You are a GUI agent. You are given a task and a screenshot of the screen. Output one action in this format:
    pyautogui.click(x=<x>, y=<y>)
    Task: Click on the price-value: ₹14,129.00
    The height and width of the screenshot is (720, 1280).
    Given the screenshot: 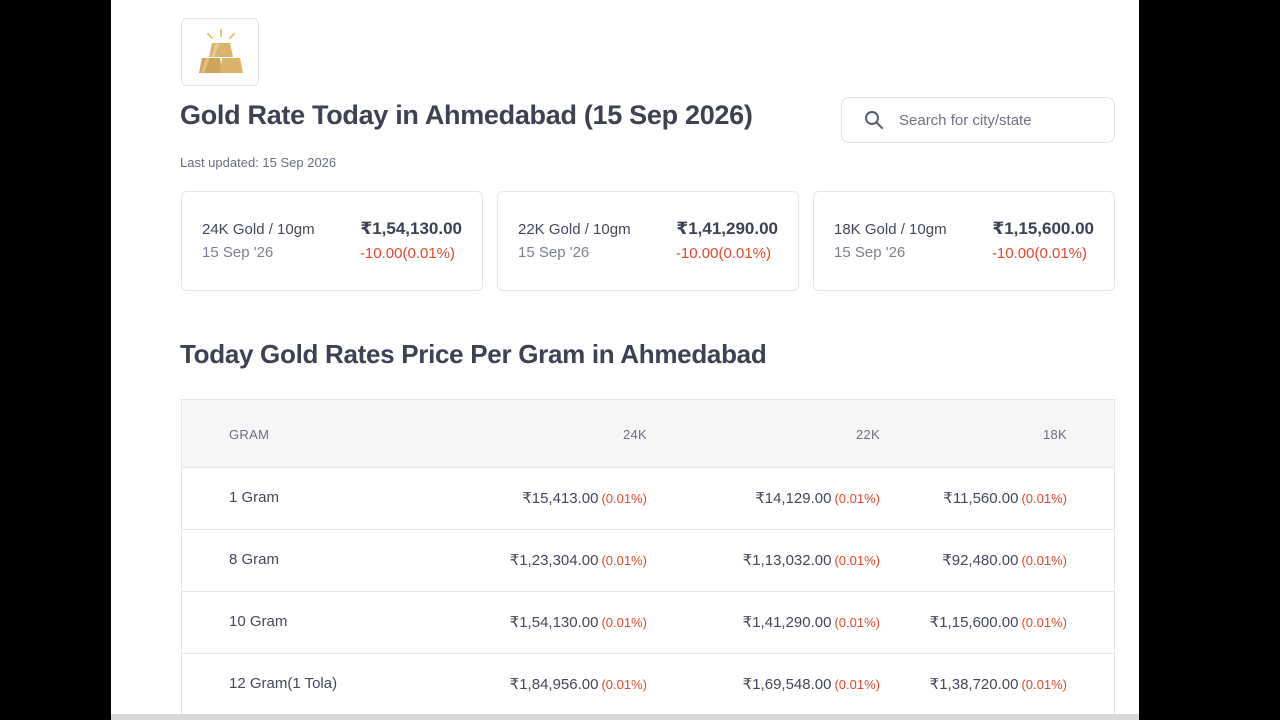 What is the action you would take?
    pyautogui.click(x=793, y=498)
    